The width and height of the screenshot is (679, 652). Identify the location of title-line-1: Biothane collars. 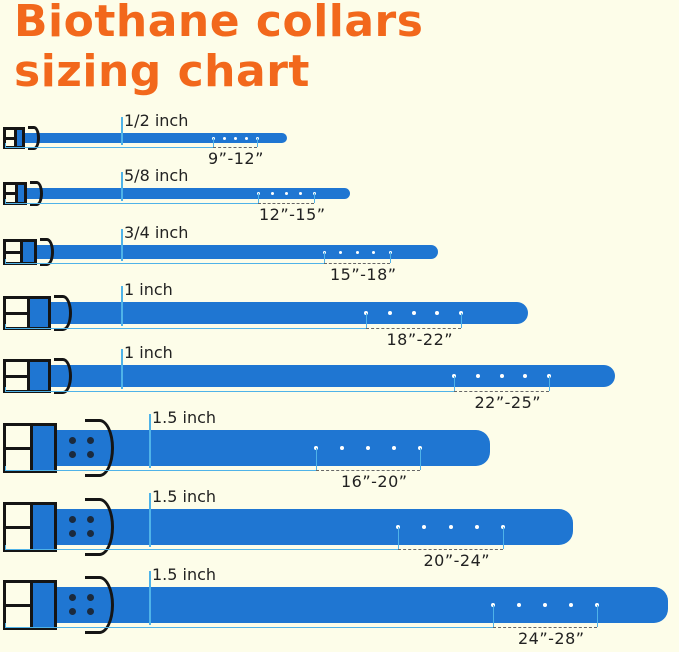
(219, 23).